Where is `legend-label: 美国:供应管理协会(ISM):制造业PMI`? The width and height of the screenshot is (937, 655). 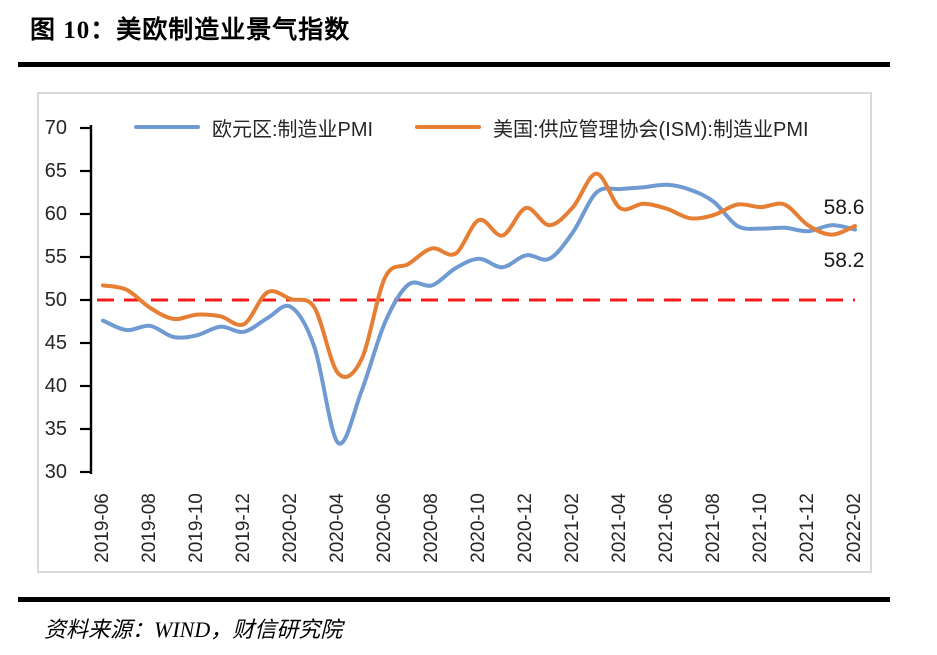
legend-label: 美国:供应管理协会(ISM):制造业PMI is located at coordinates (651, 129).